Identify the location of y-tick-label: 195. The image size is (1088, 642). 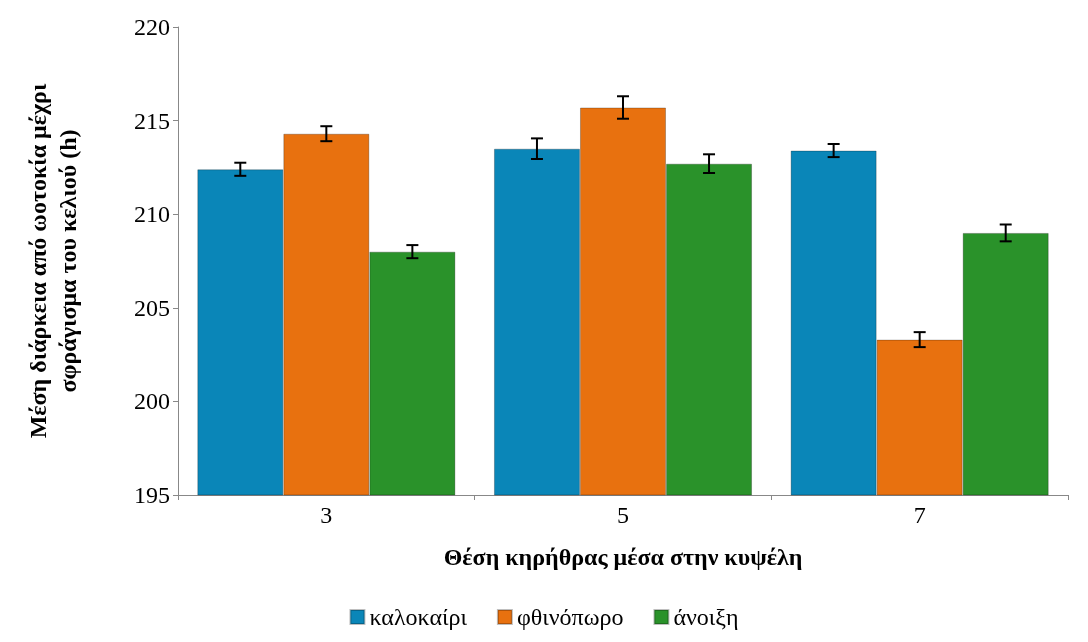
(152, 495).